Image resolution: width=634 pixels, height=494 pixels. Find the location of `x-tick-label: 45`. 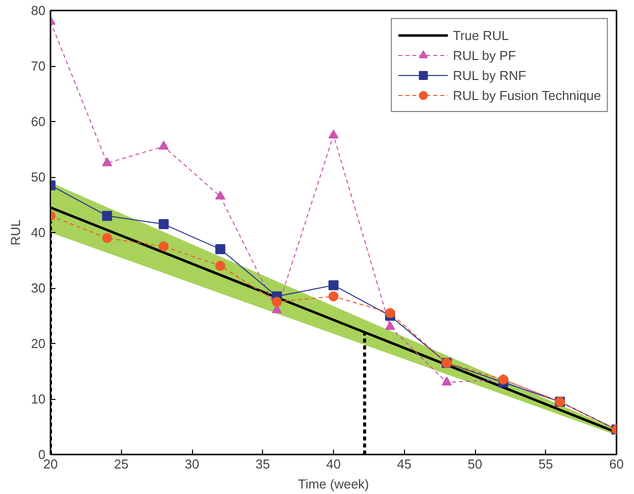

x-tick-label: 45 is located at coordinates (404, 464).